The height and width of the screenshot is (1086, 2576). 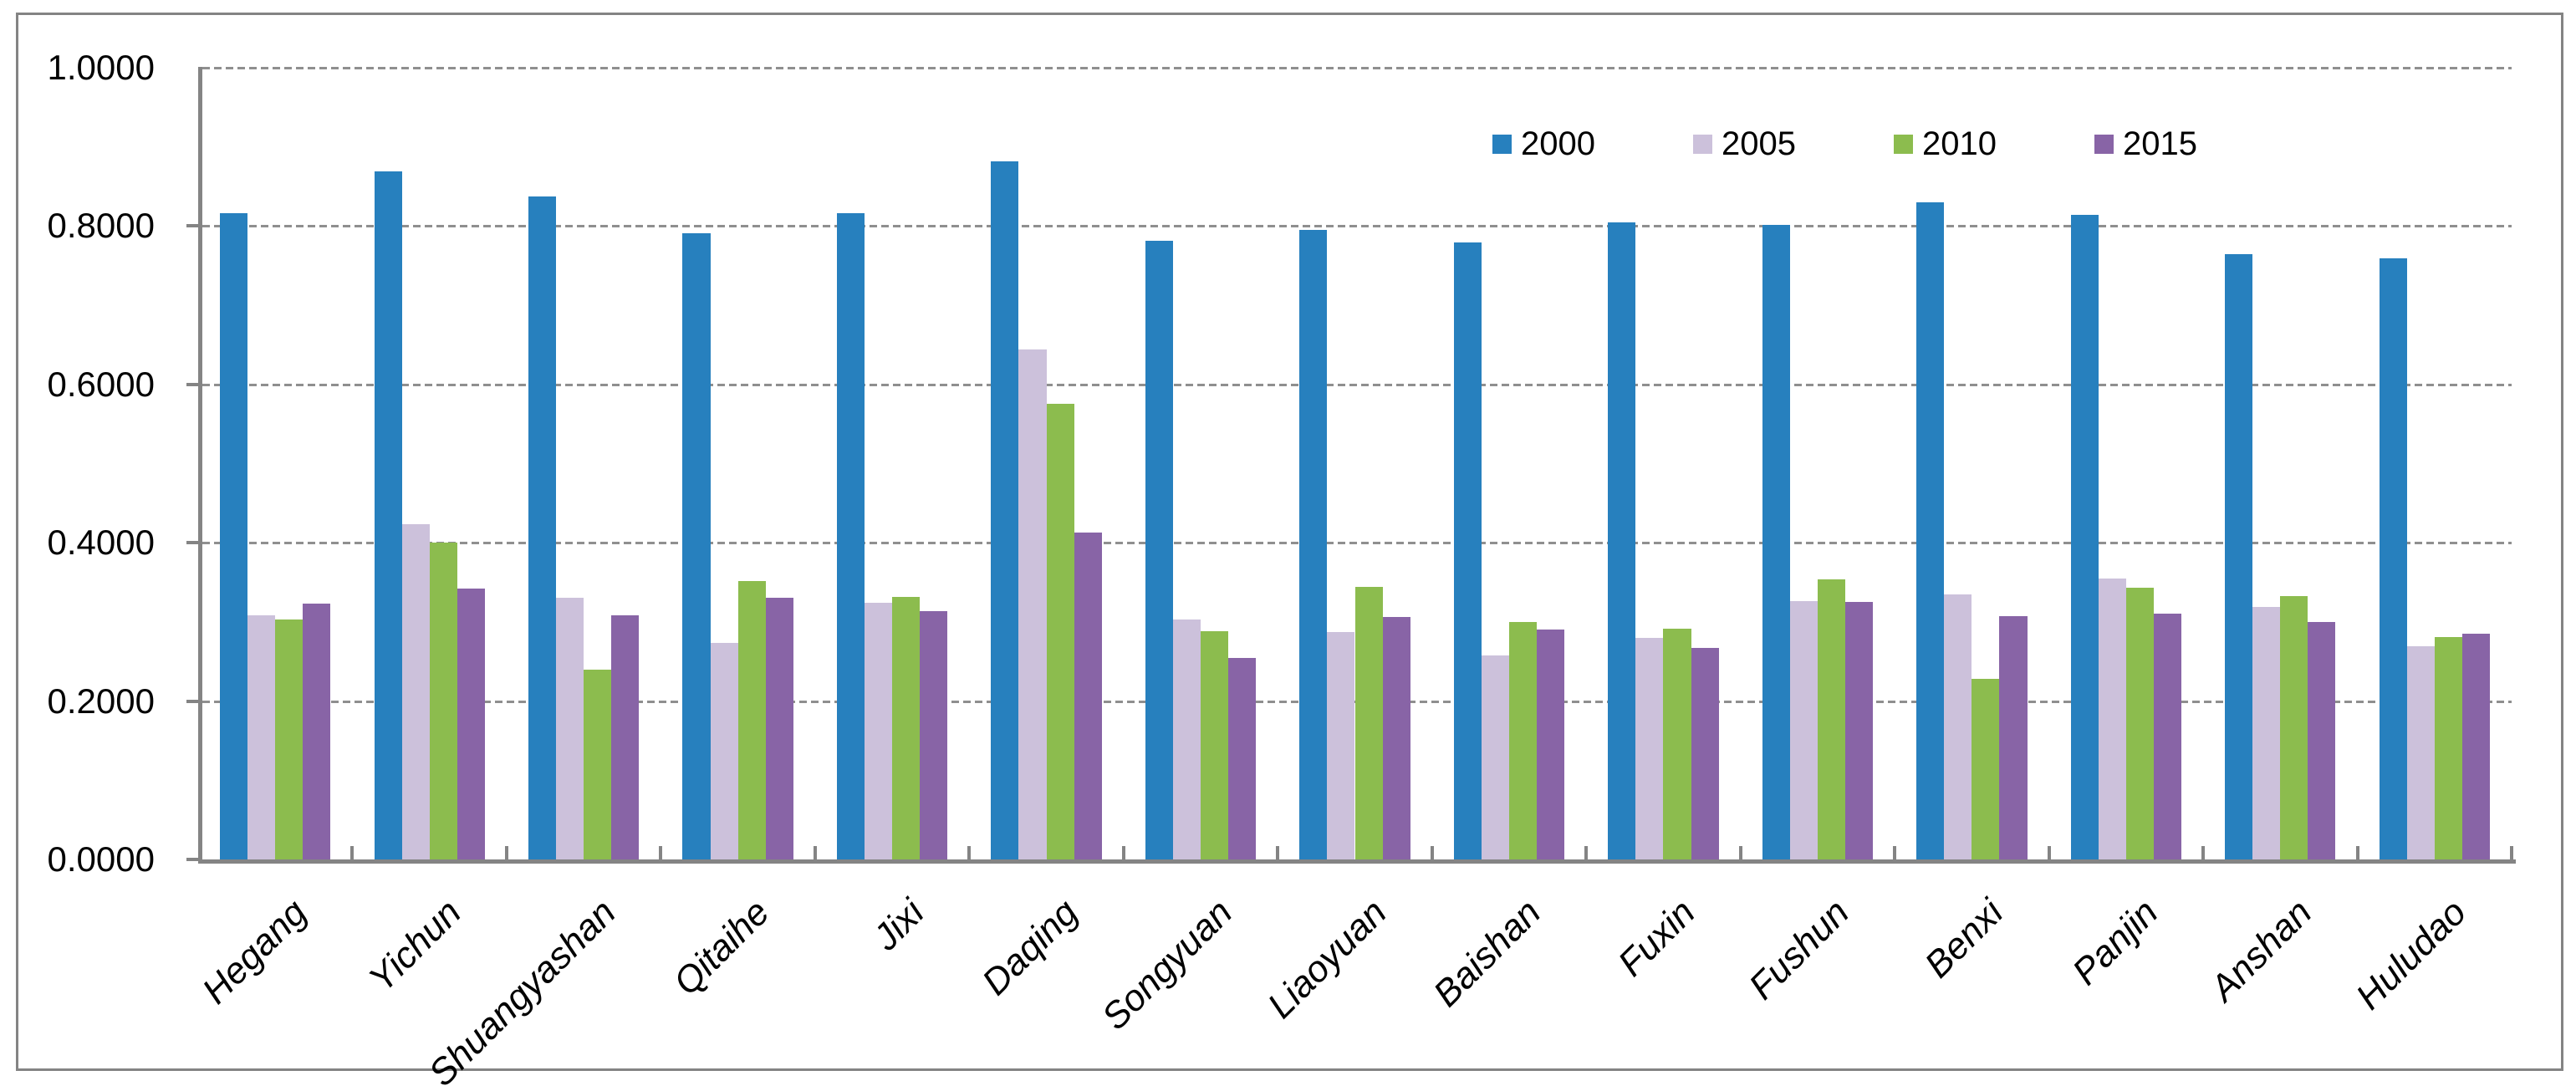 What do you see at coordinates (1159, 550) in the screenshot?
I see `bar-2000-songyuan` at bounding box center [1159, 550].